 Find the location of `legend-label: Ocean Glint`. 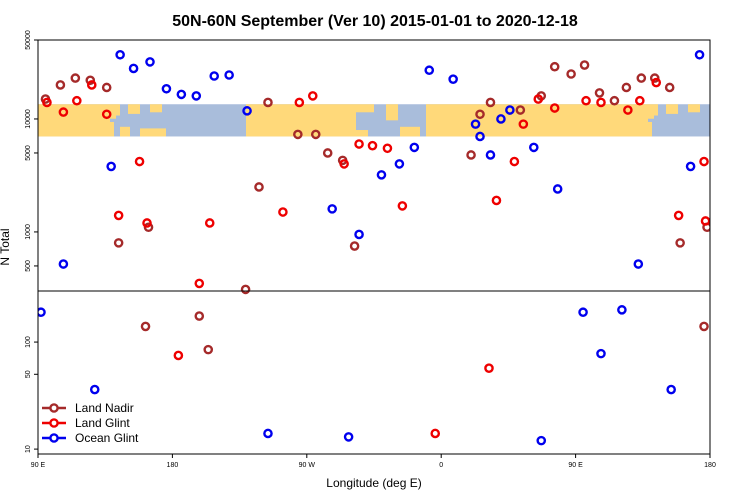

legend-label: Ocean Glint is located at coordinates (107, 438).